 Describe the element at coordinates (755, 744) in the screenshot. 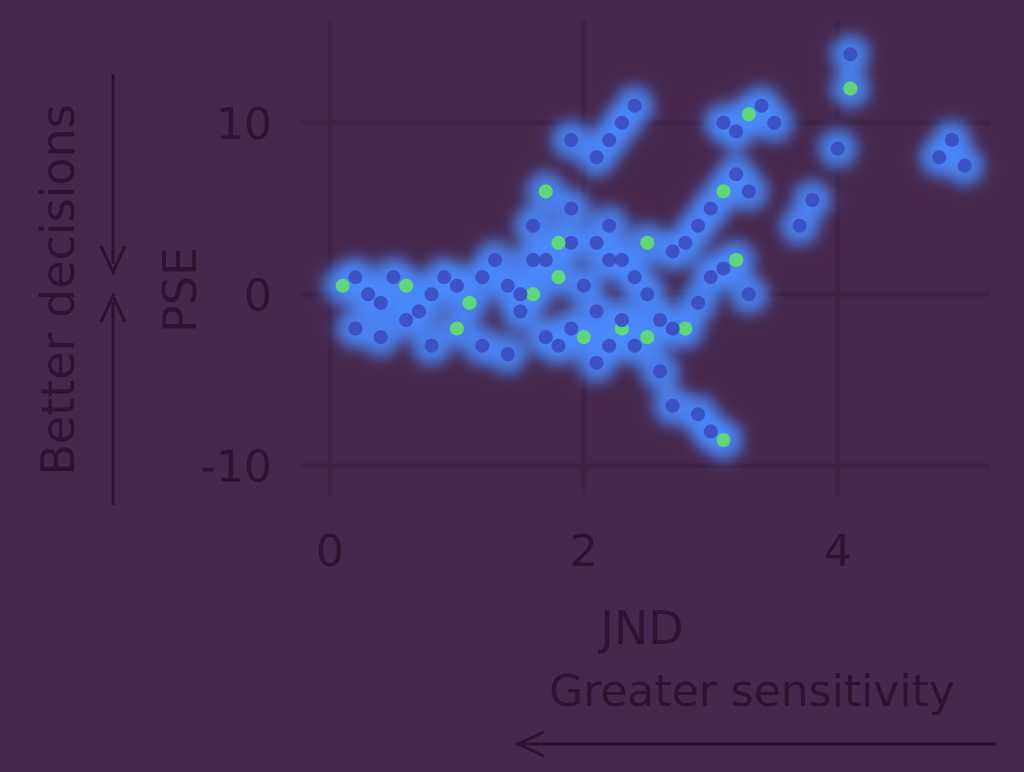

I see `x-arrow-left` at that location.